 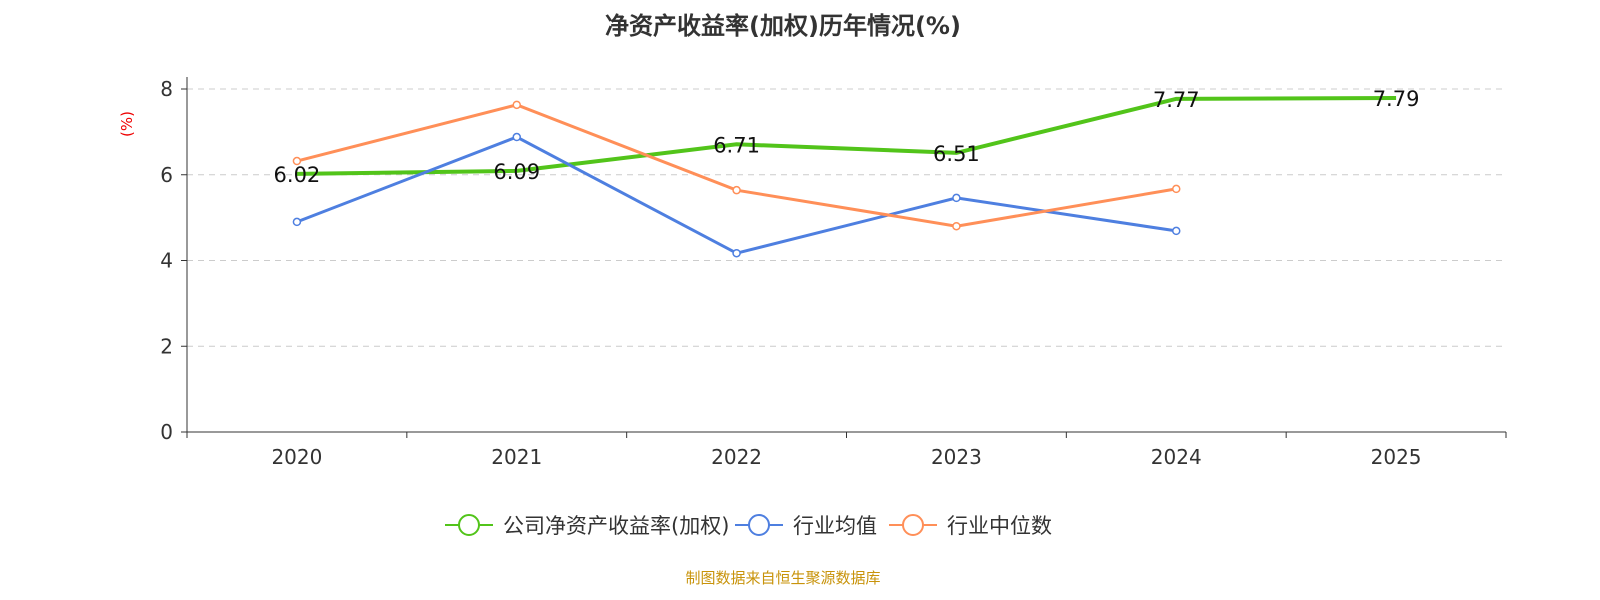 What do you see at coordinates (783, 578) in the screenshot?
I see `source-note: 制图数据来自恒生聚源数据库` at bounding box center [783, 578].